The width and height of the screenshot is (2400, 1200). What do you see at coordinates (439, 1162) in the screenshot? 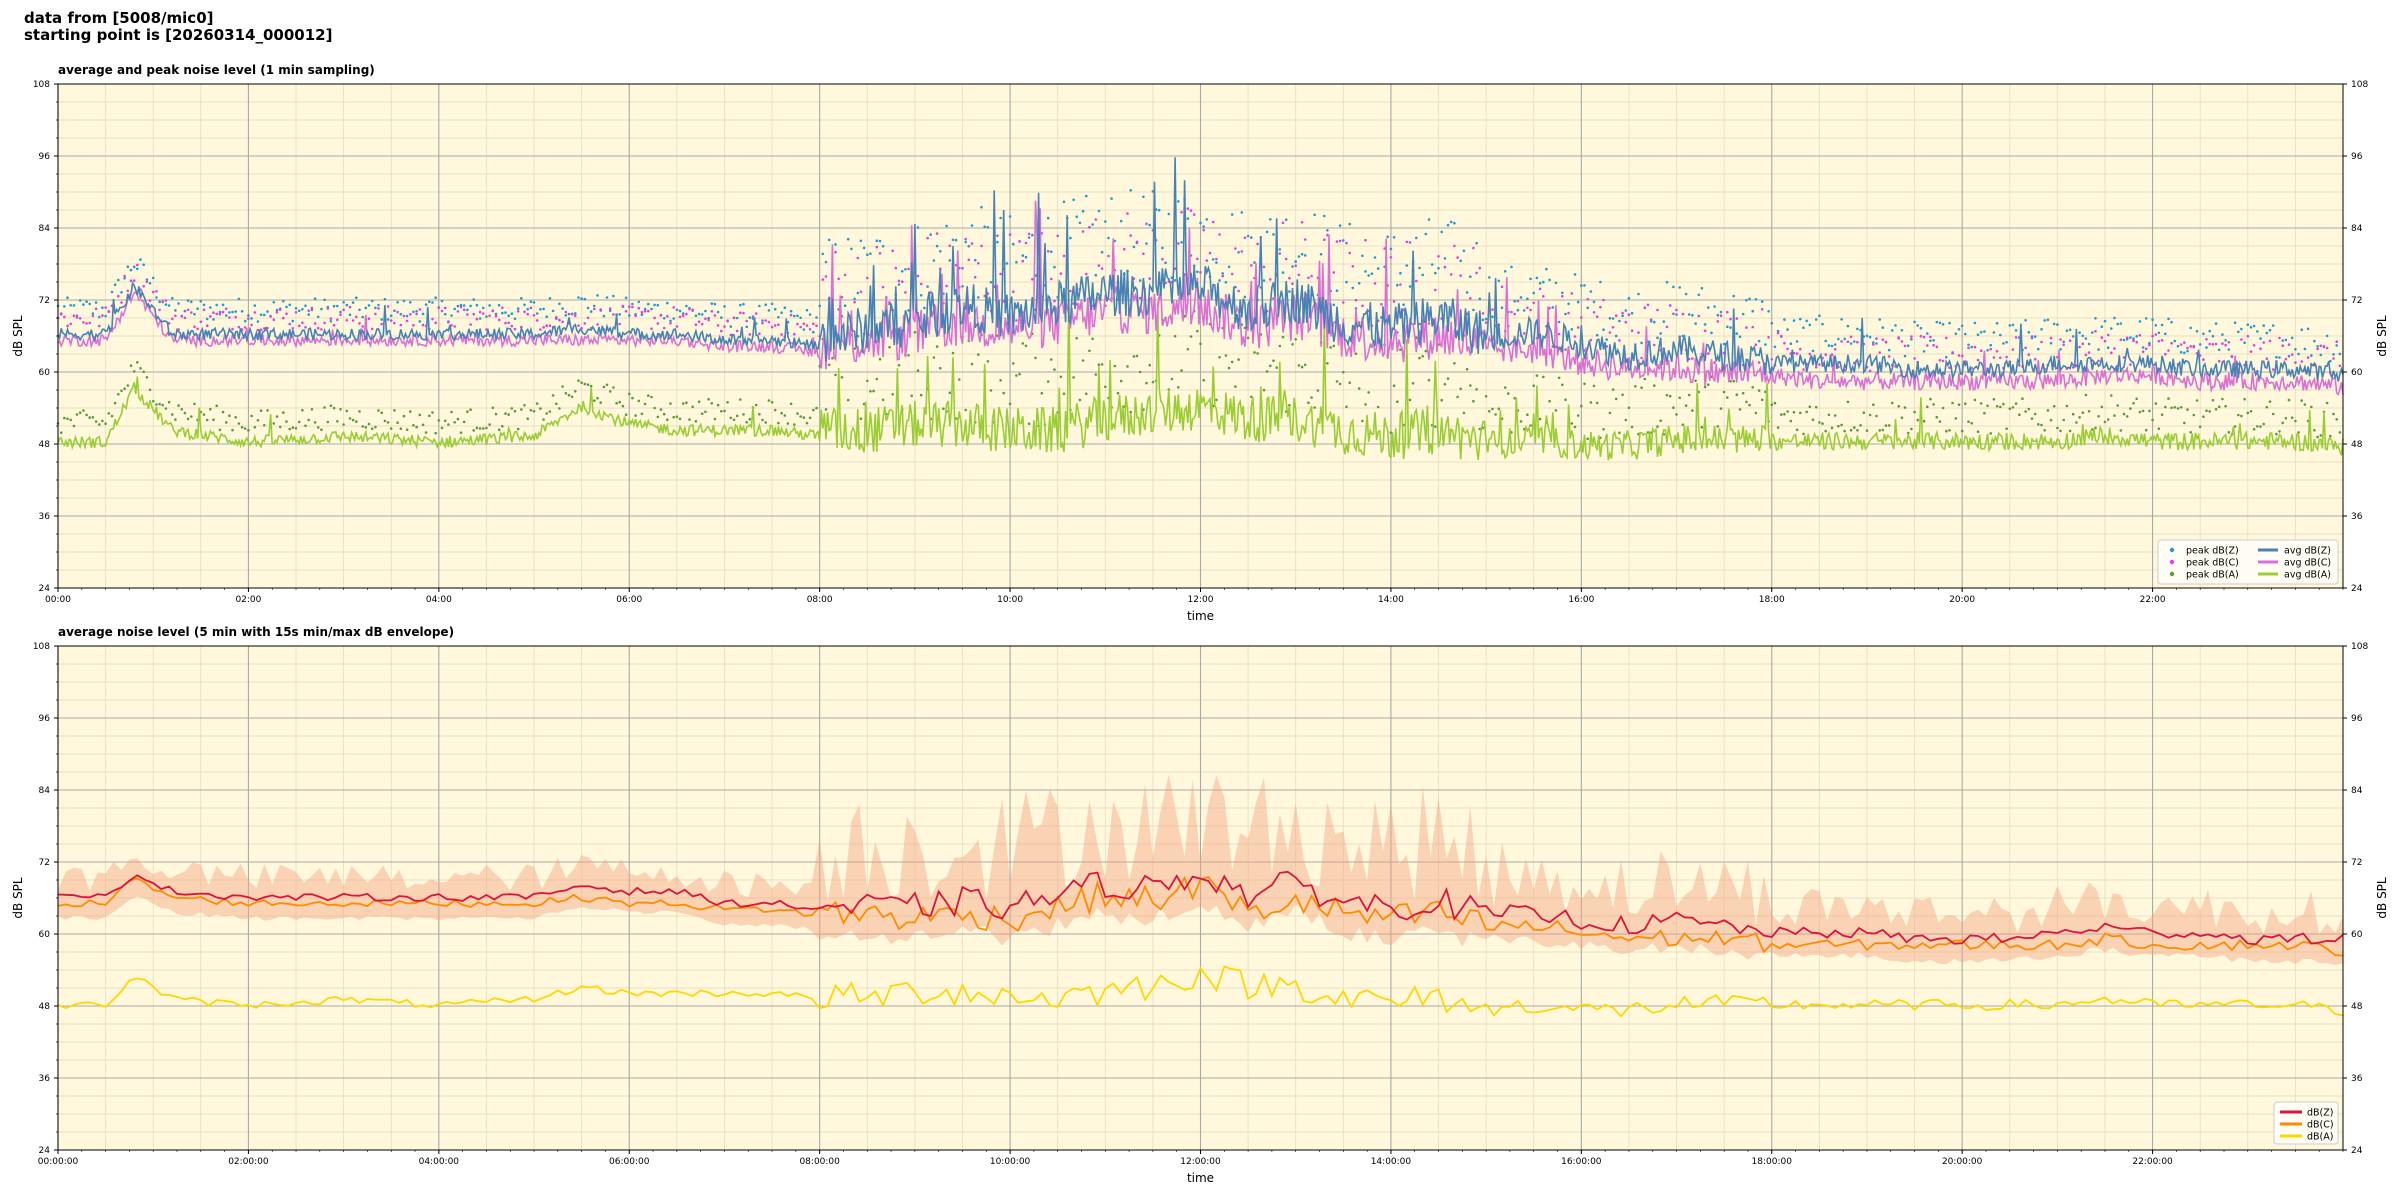
I see `x-tick-label: 04:00:00` at bounding box center [439, 1162].